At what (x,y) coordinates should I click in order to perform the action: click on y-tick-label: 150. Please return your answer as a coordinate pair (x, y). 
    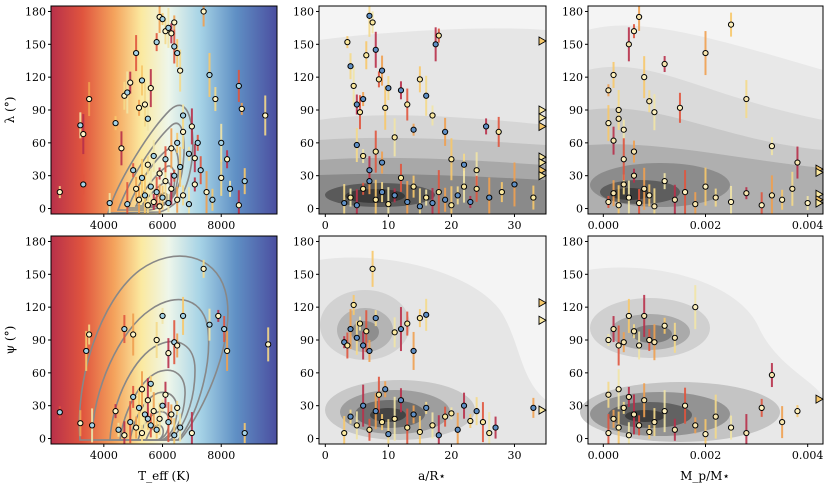
    Looking at the image, I should click on (35, 44).